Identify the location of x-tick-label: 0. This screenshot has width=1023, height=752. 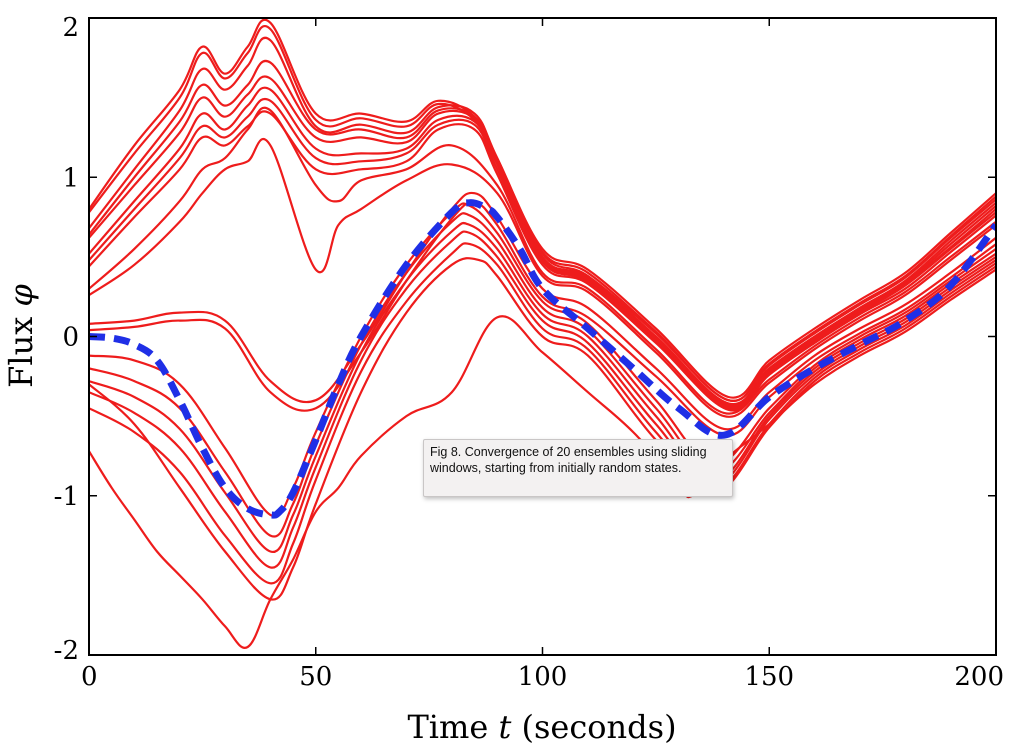
(89, 677).